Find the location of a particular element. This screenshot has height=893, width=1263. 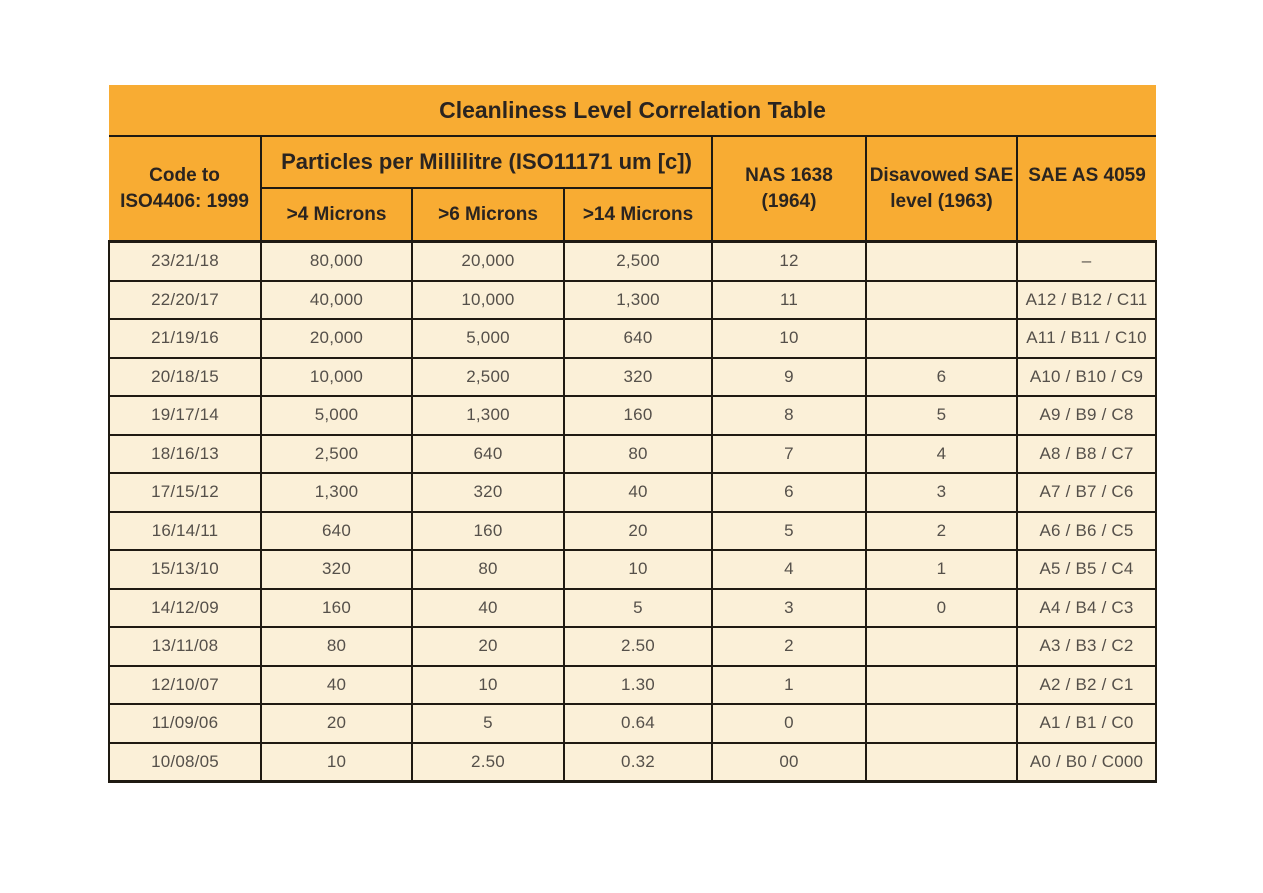

cell-iso4406-code: 13/11/08 is located at coordinates (185, 646).